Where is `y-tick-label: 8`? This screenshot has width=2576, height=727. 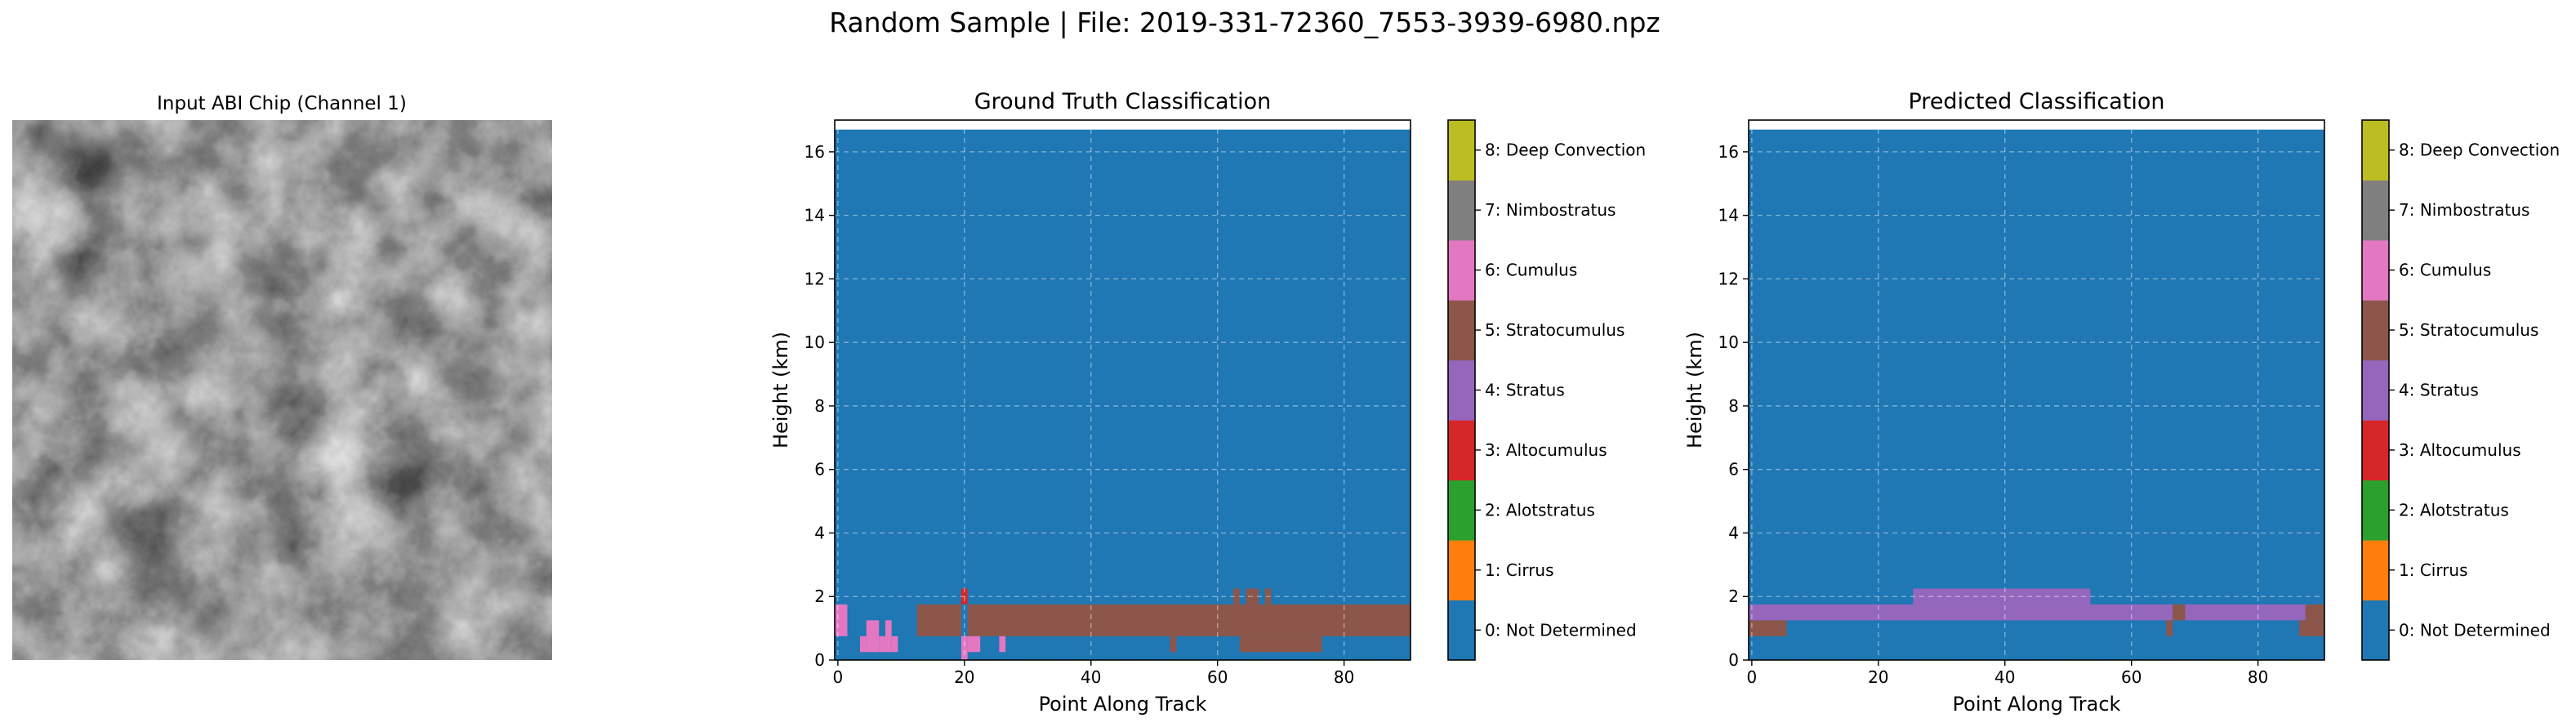
y-tick-label: 8 is located at coordinates (1733, 406).